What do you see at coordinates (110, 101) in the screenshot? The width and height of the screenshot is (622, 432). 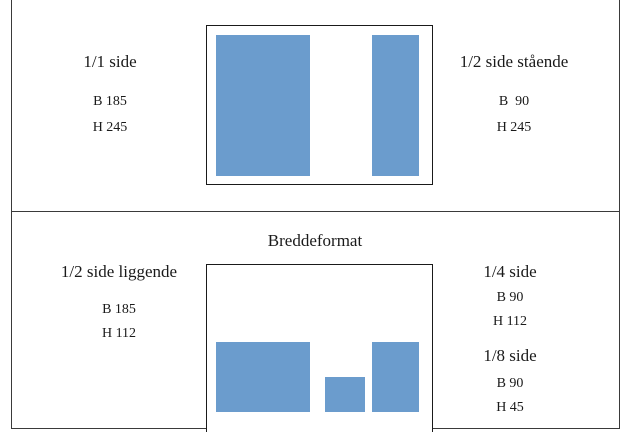 I see `full-page-width: B 185` at bounding box center [110, 101].